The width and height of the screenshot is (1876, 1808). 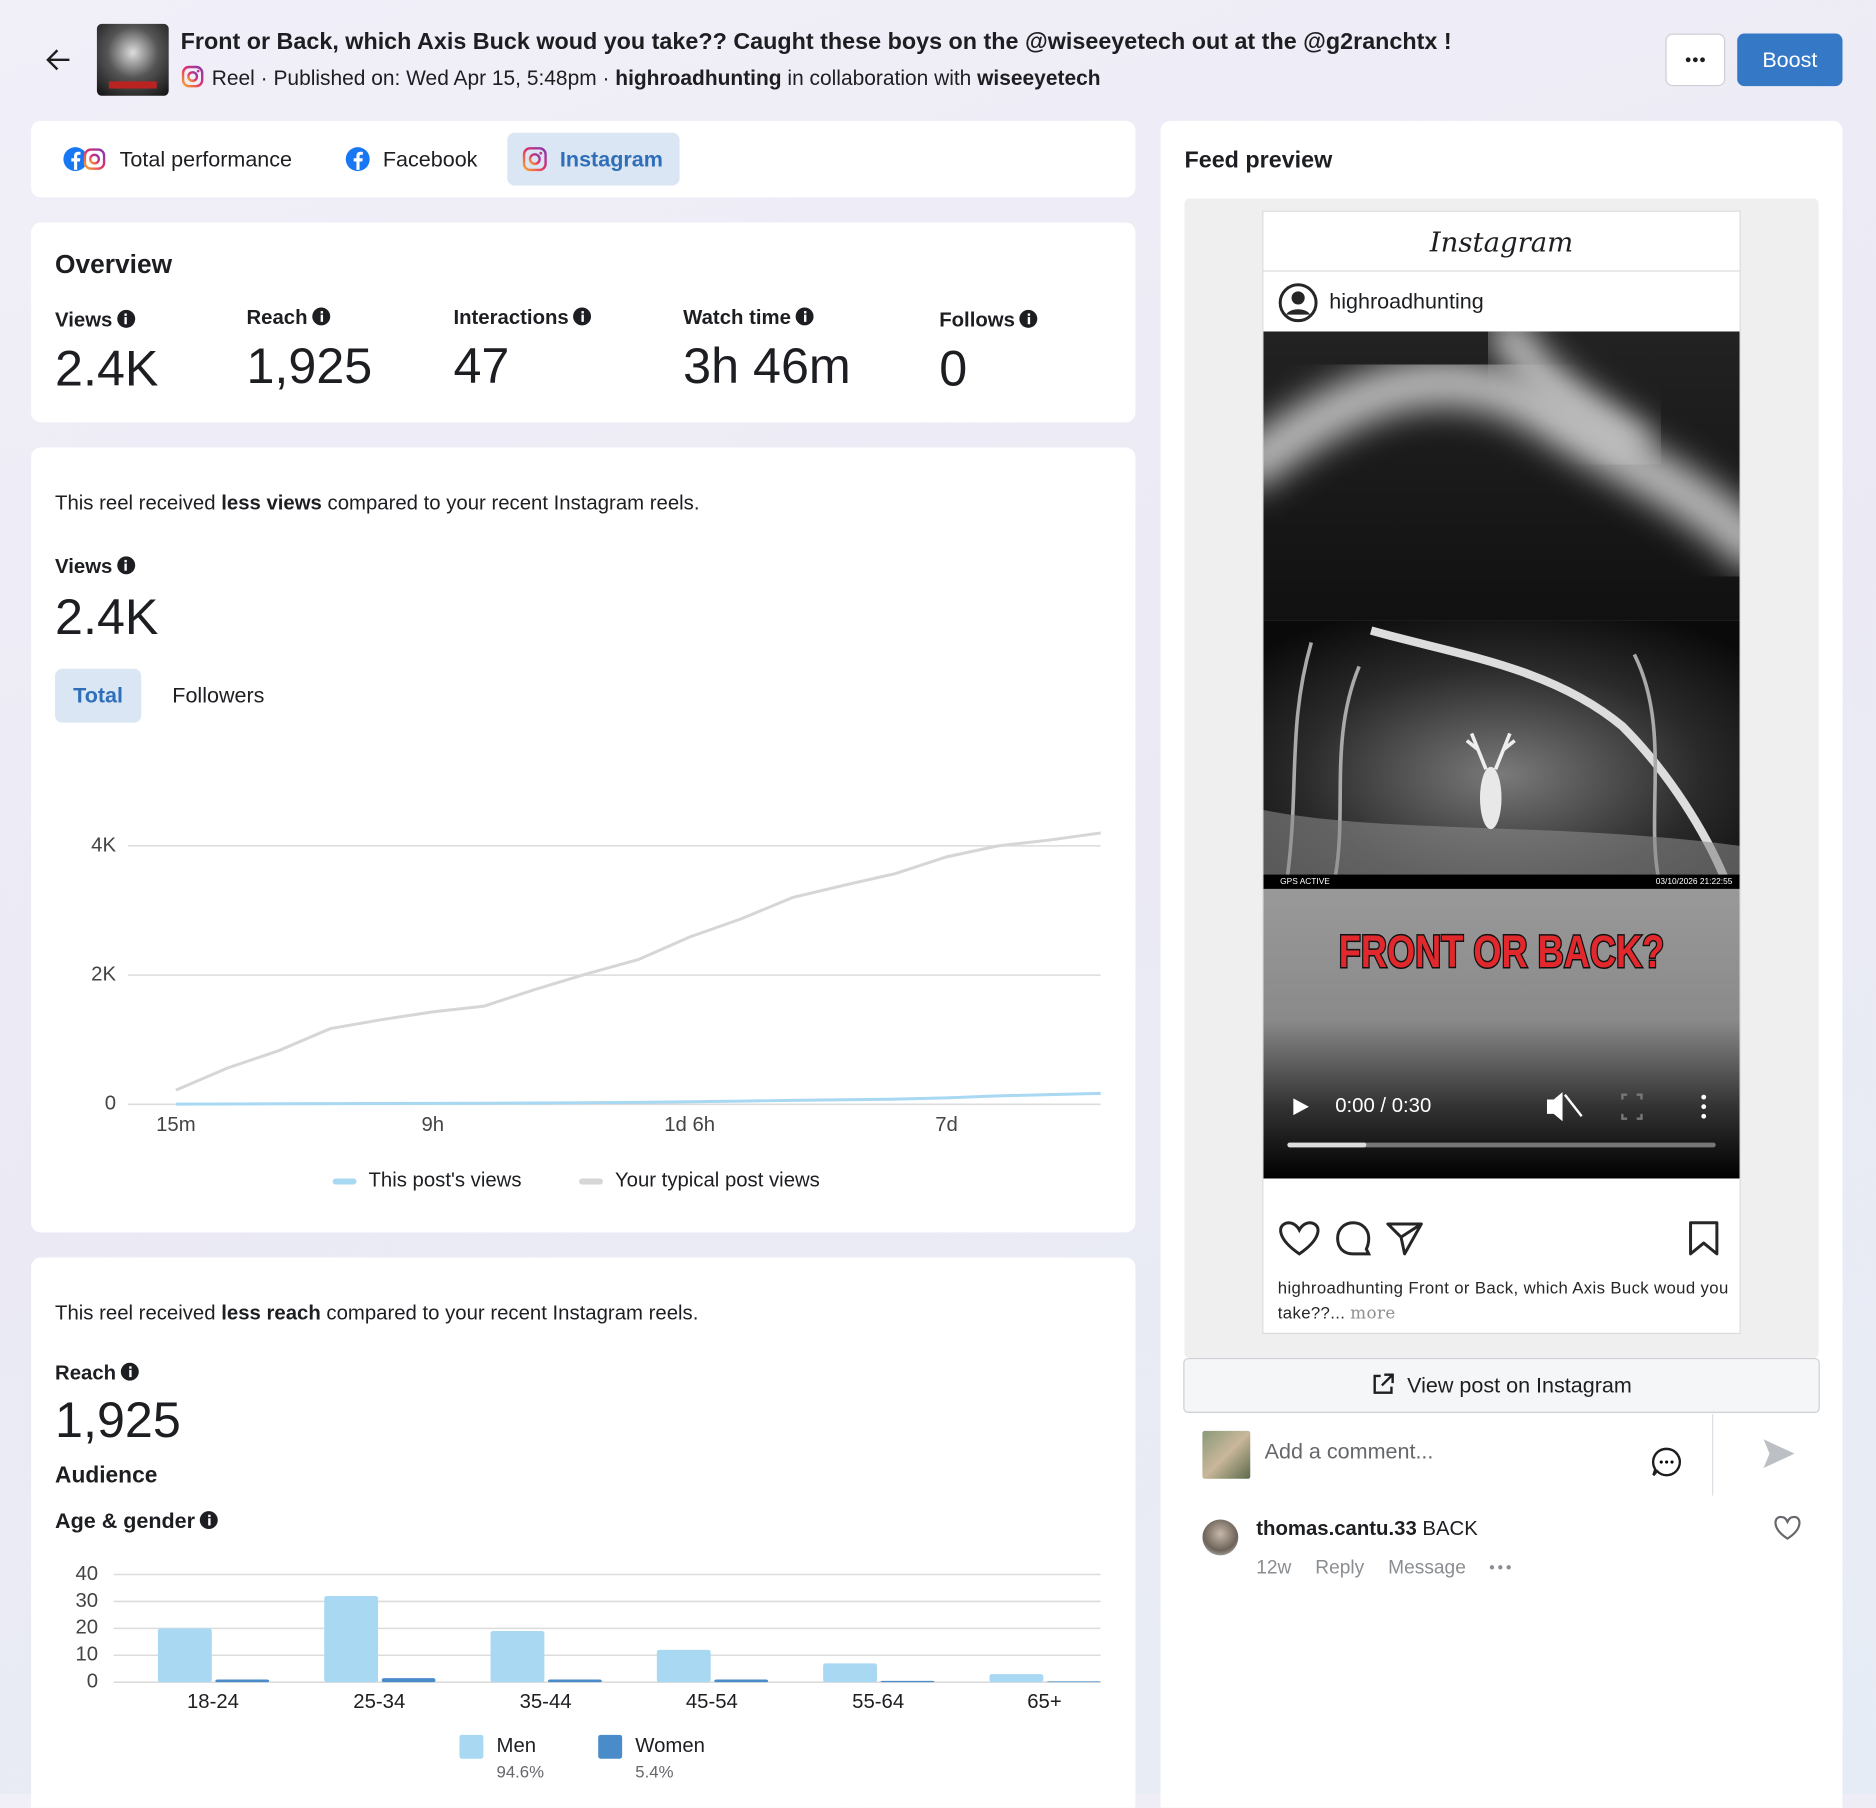 I want to click on message-link: Message, so click(x=1427, y=1568).